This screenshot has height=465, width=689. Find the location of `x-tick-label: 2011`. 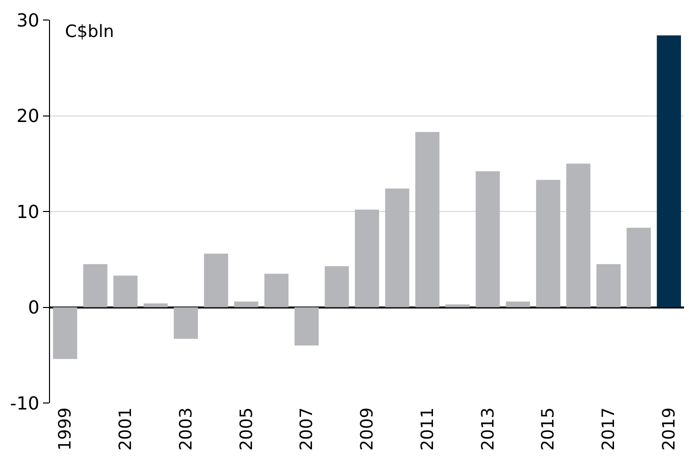

x-tick-label: 2011 is located at coordinates (428, 429).